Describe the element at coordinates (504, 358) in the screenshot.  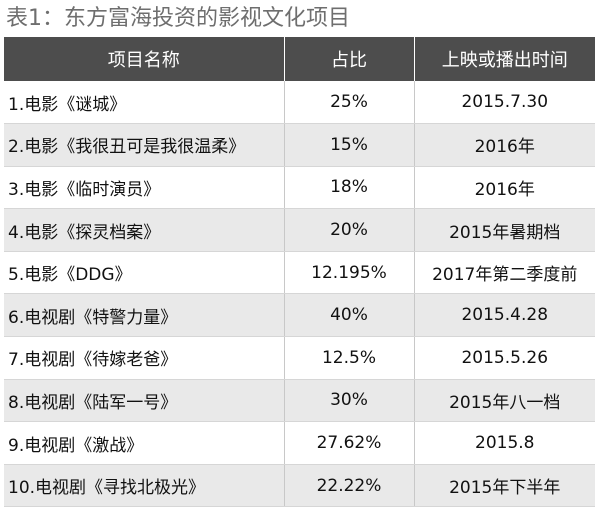
I see `release-time-cell: 2015.5.26` at that location.